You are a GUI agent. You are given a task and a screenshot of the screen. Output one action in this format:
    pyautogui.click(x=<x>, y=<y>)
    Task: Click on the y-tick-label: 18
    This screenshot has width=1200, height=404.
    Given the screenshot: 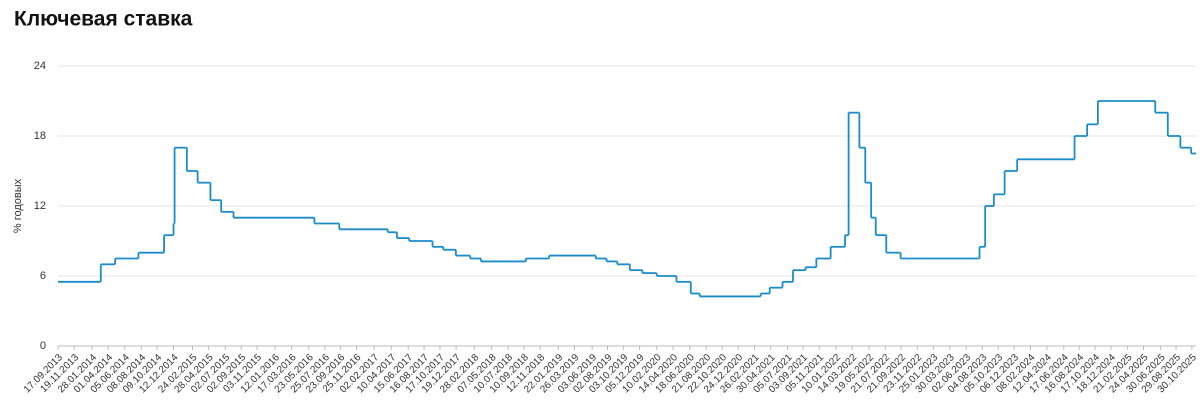 What is the action you would take?
    pyautogui.click(x=40, y=136)
    